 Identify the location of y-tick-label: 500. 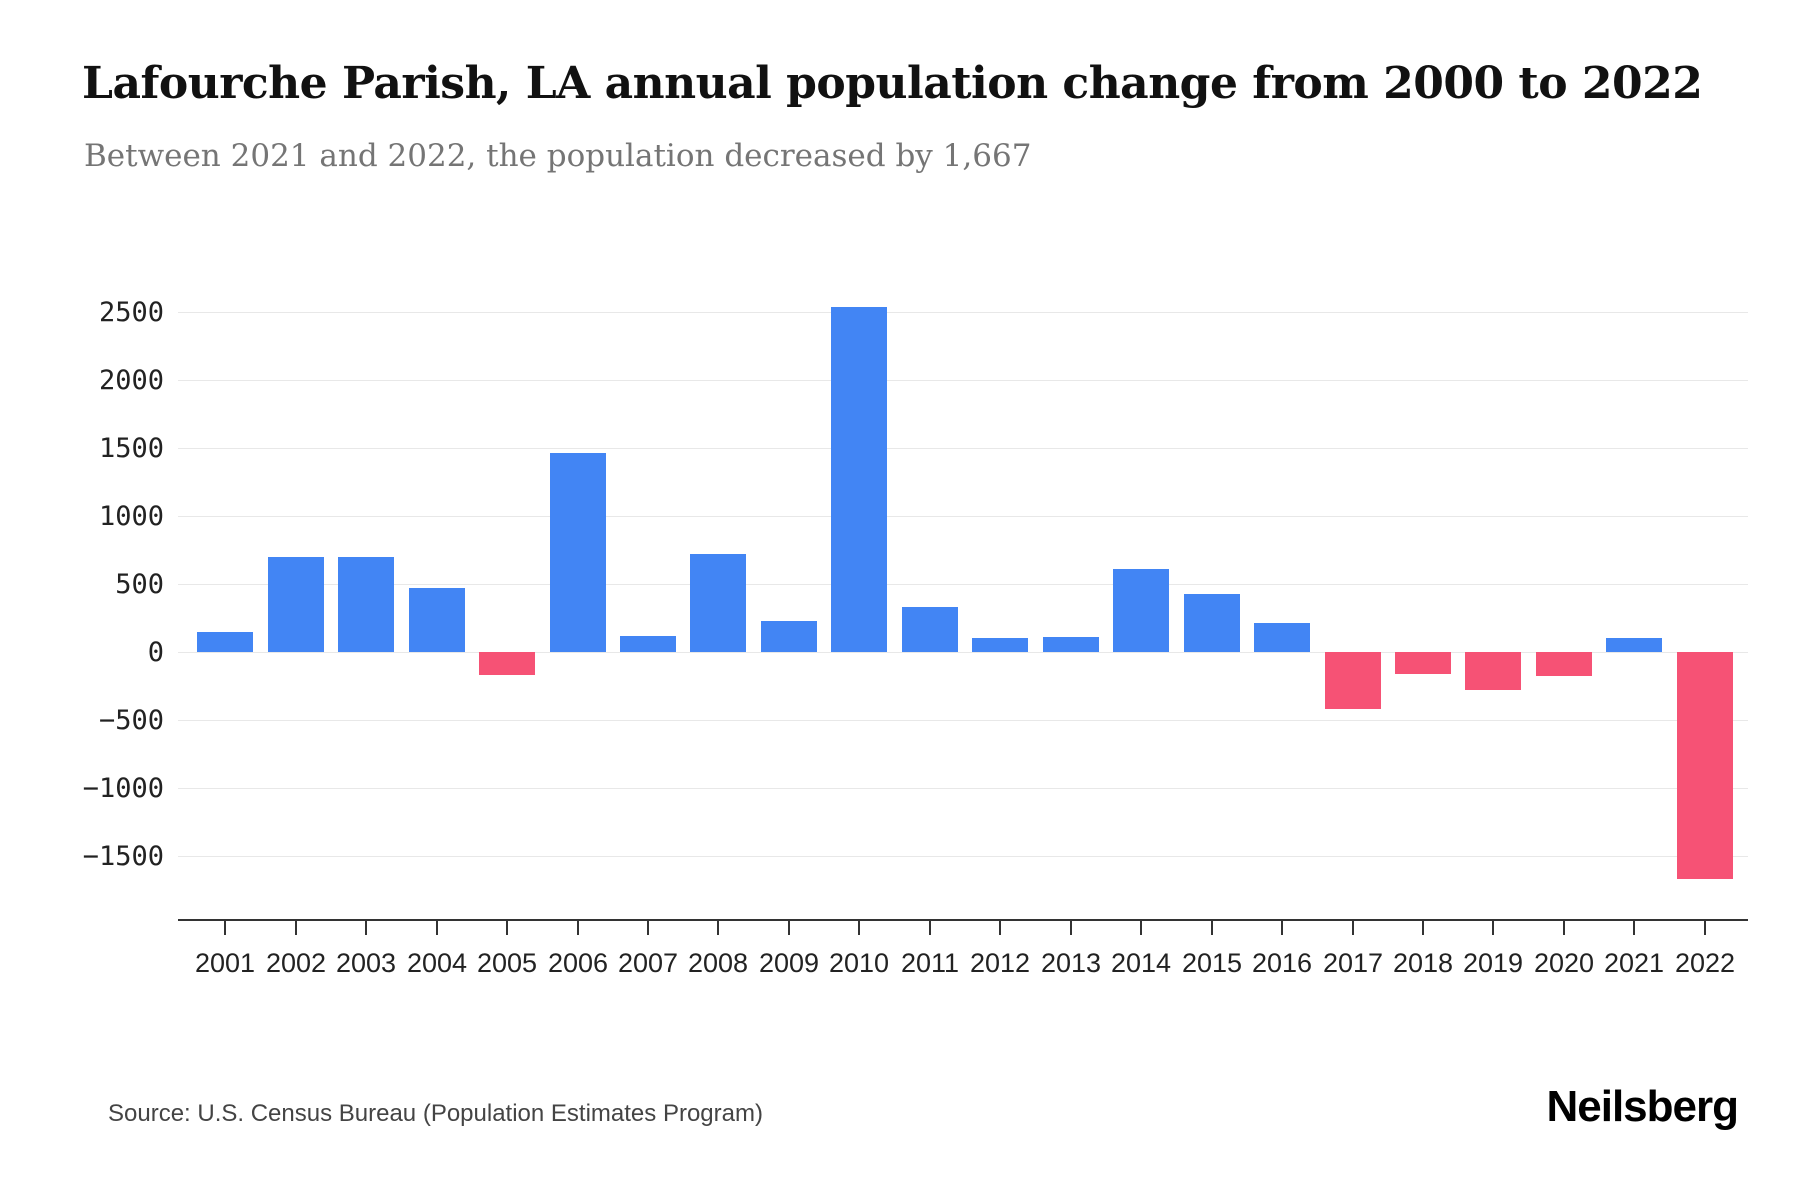
(139, 584).